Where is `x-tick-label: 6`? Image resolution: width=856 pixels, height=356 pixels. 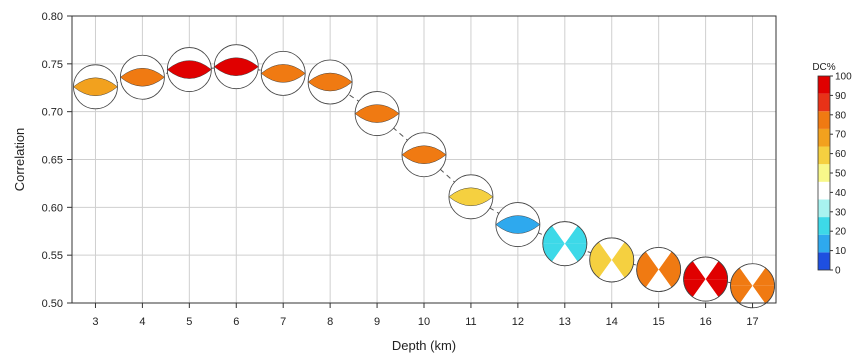
x-tick-label: 6 is located at coordinates (236, 322).